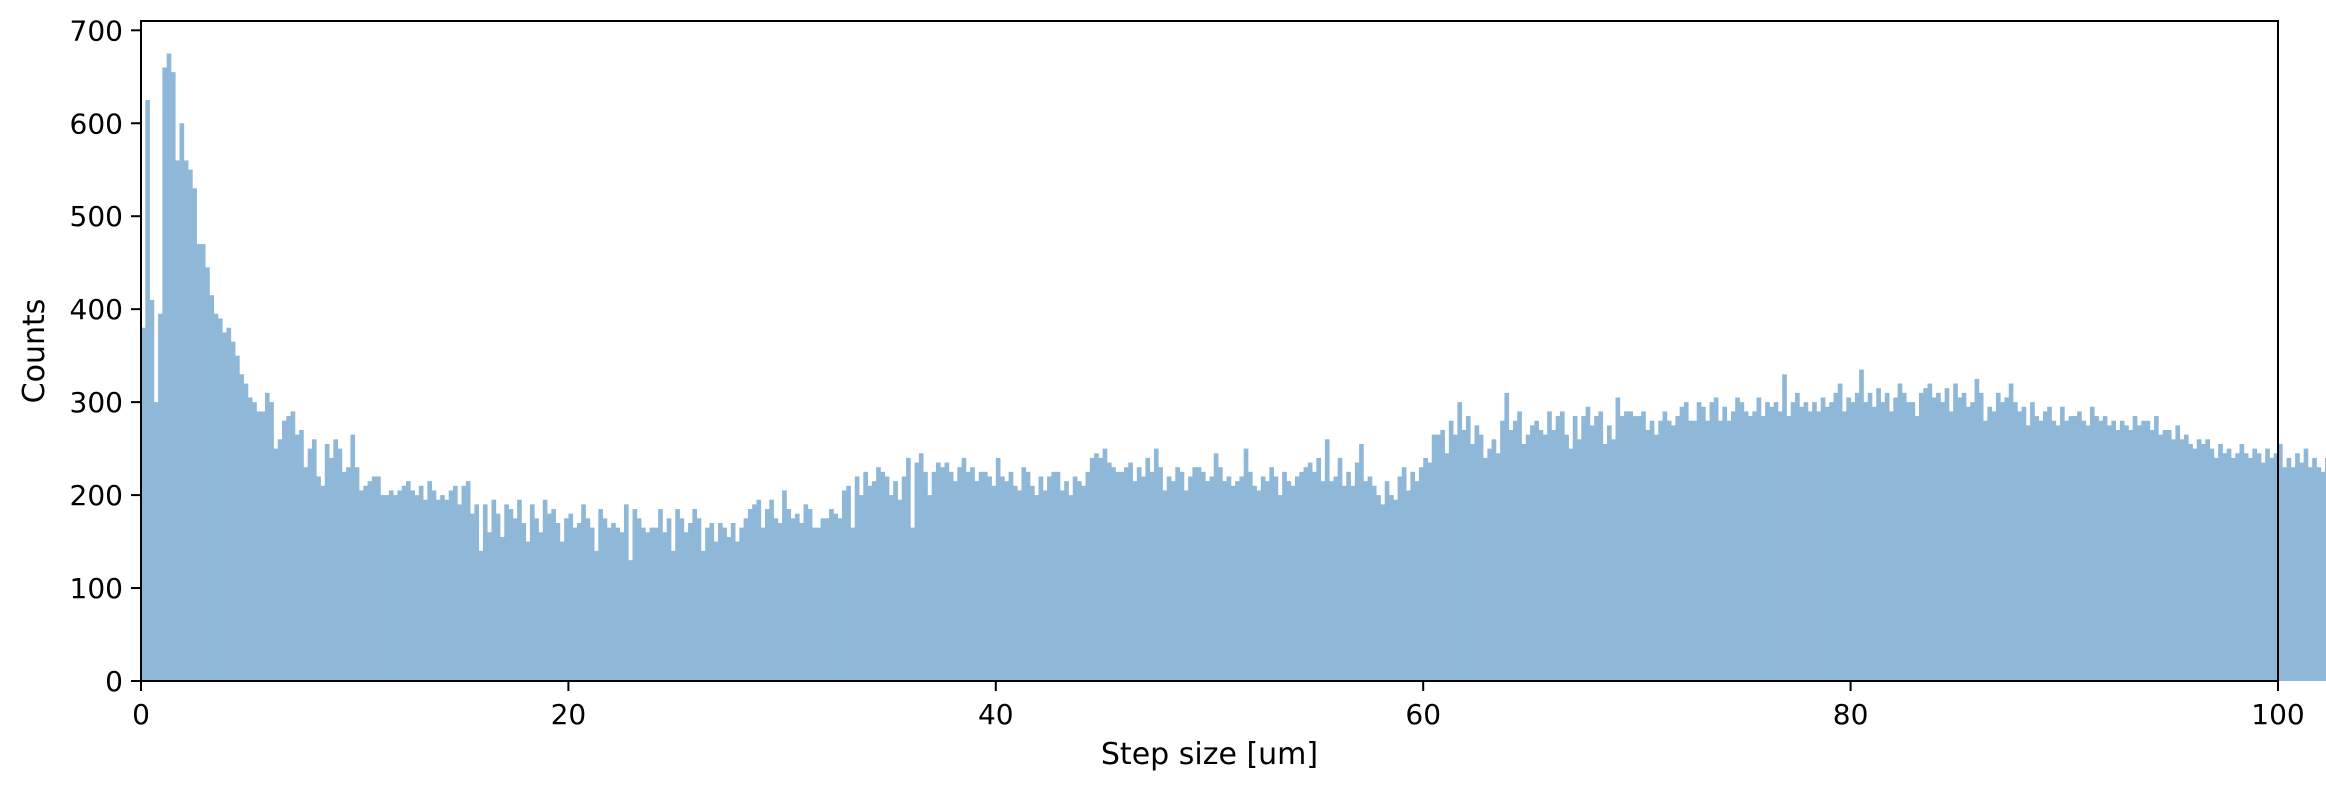 Image resolution: width=2326 pixels, height=790 pixels. Describe the element at coordinates (96, 588) in the screenshot. I see `y-tick-label: 100` at that location.